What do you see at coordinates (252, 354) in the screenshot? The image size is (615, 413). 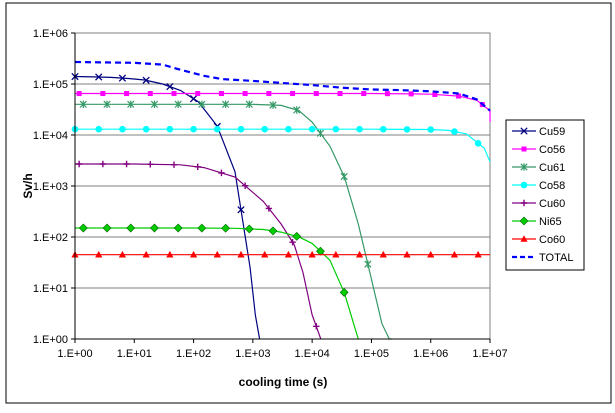 I see `tick-label-x: 1.E+03` at bounding box center [252, 354].